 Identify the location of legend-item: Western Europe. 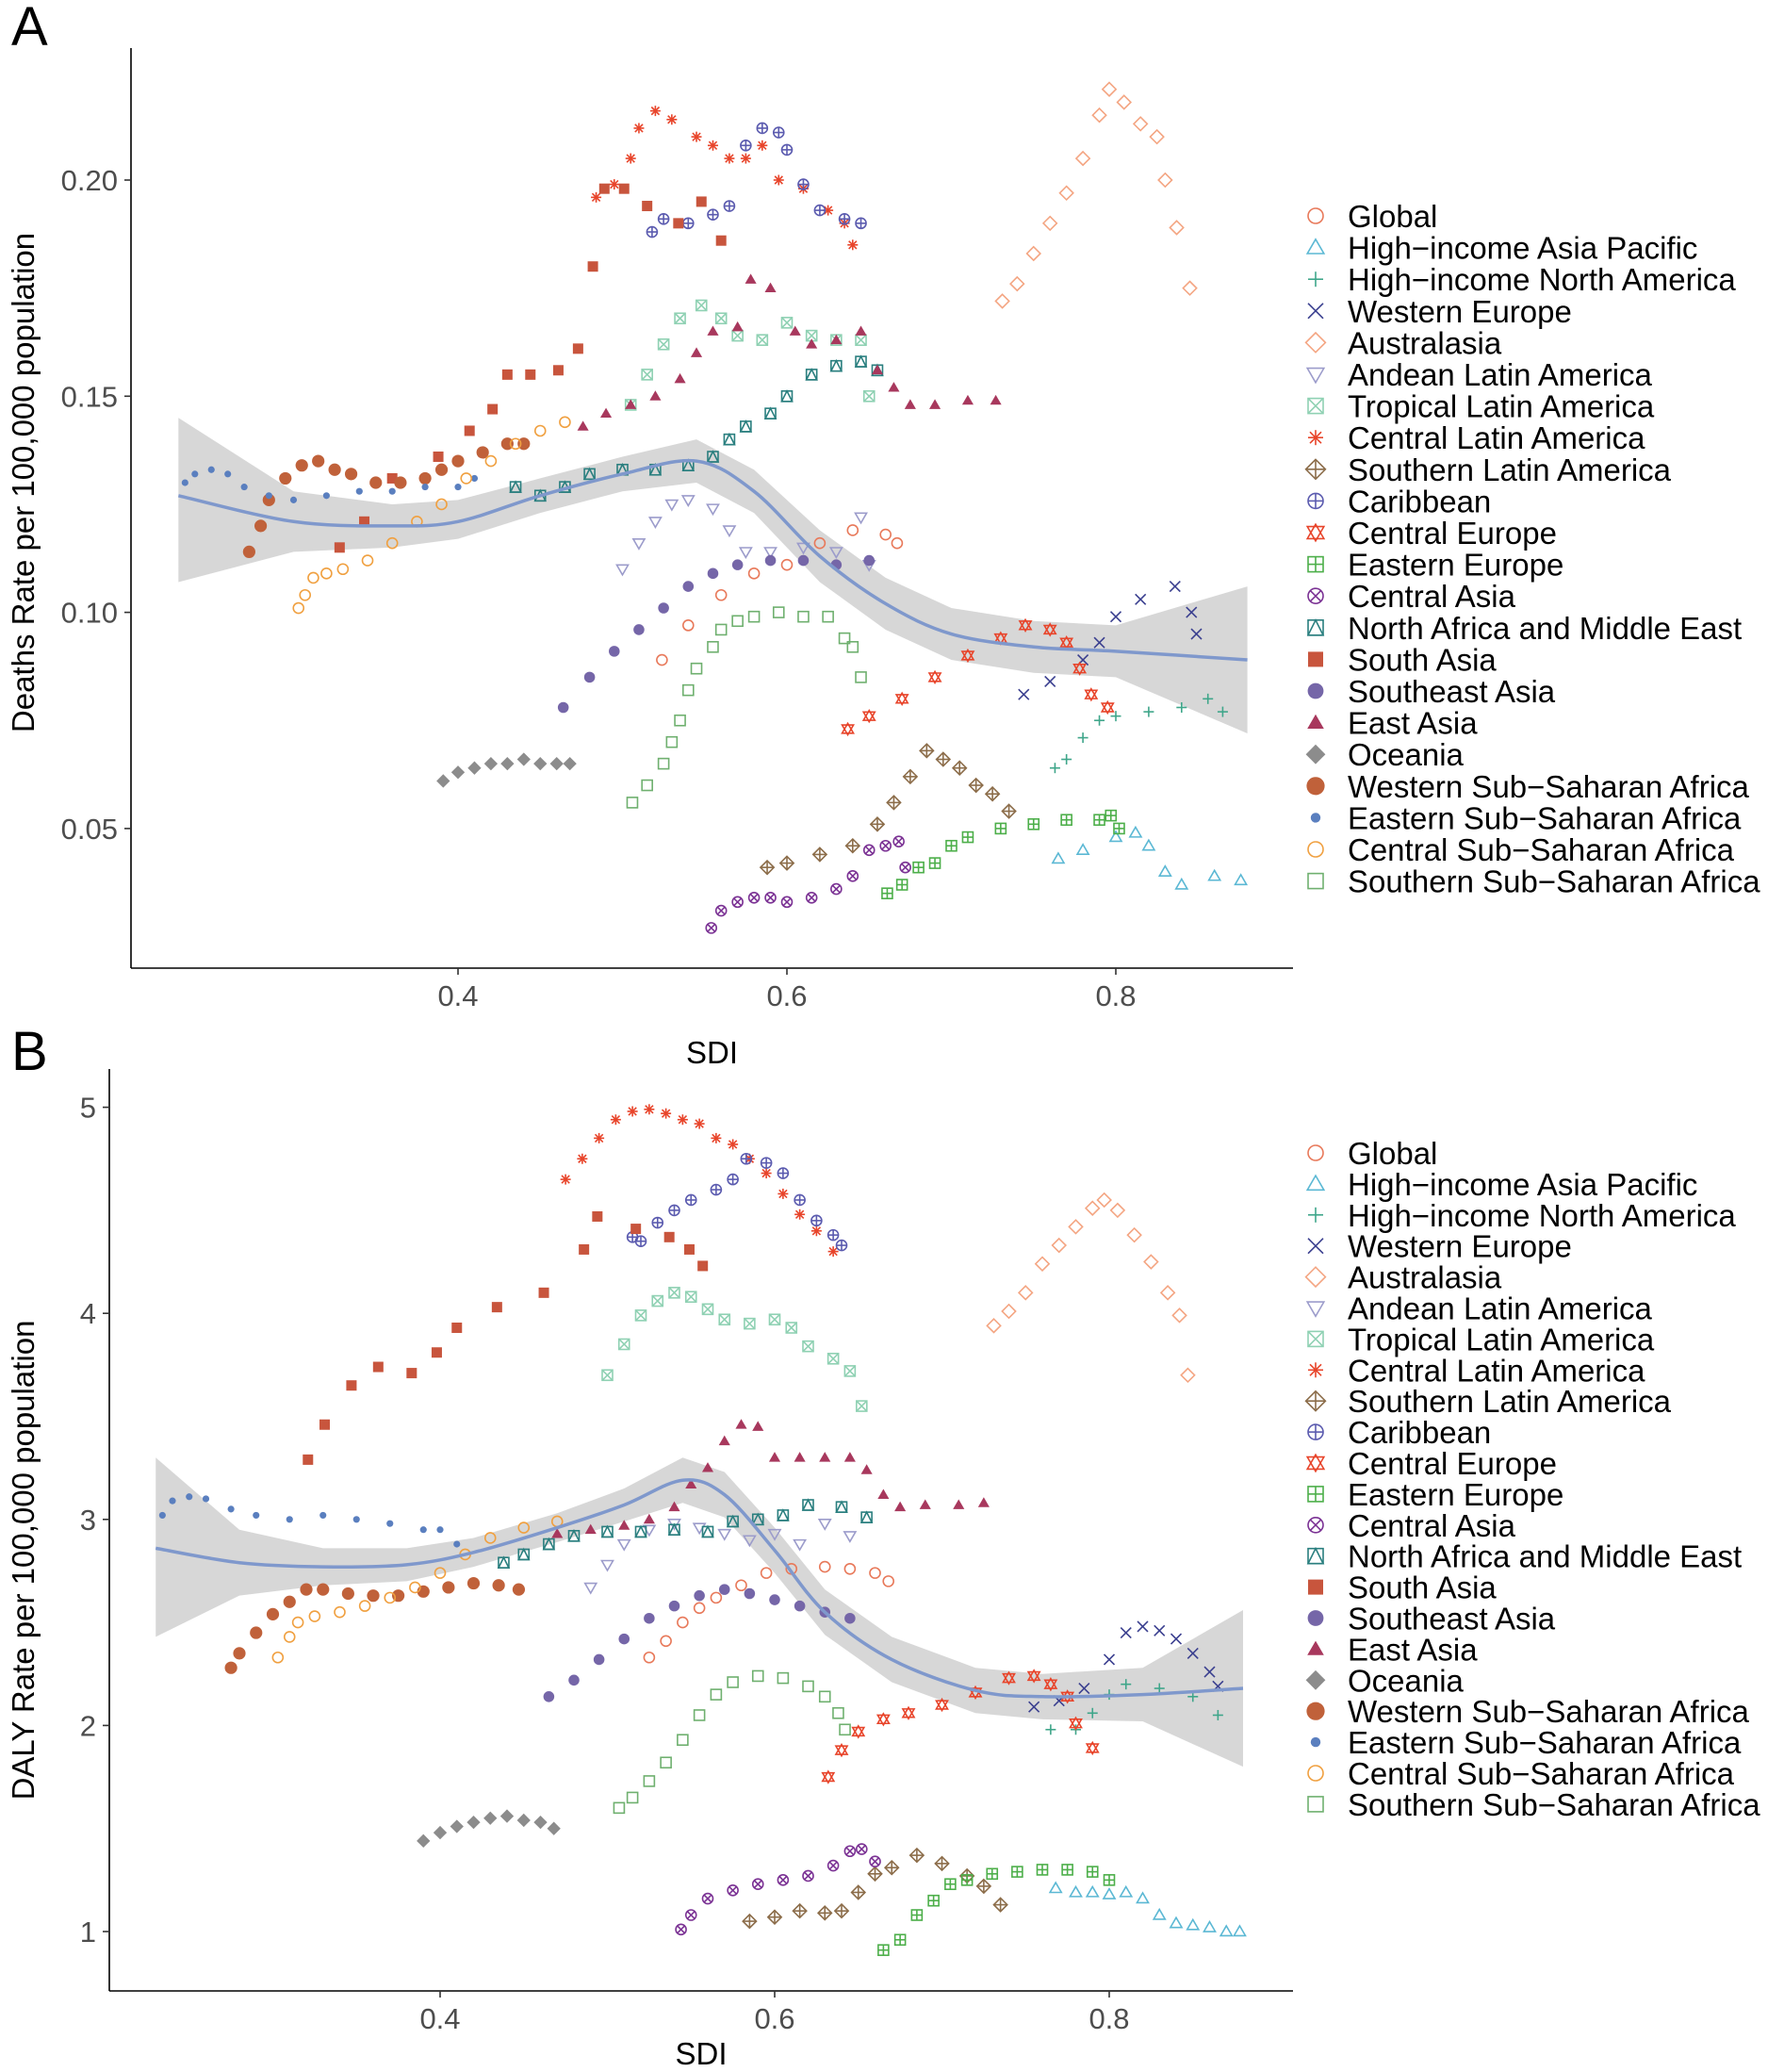
(1439, 1246).